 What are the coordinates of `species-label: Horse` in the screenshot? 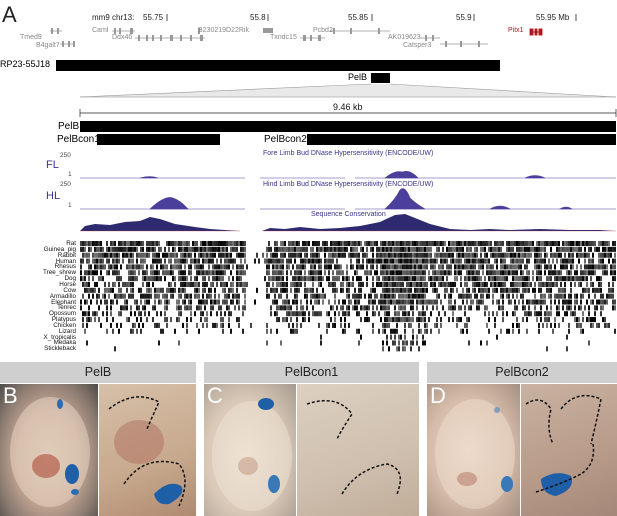 It's located at (67, 284).